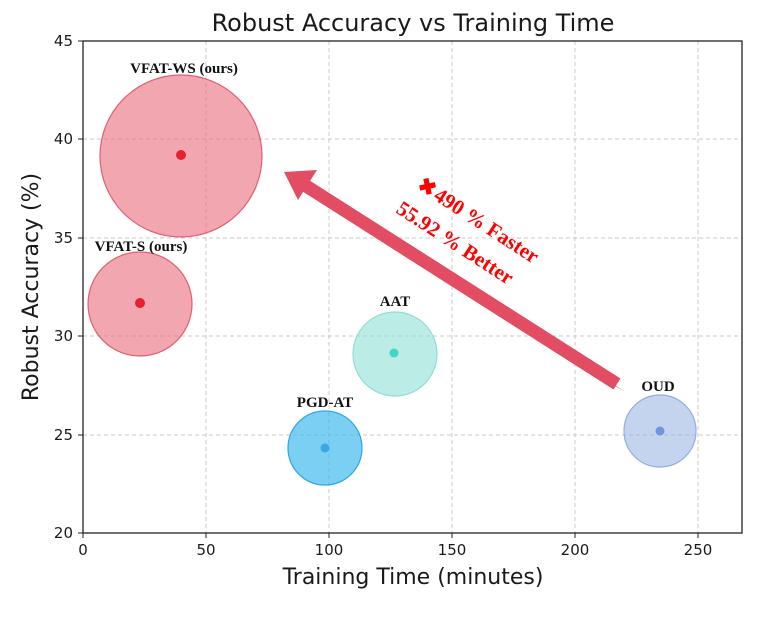 This screenshot has width=768, height=629. I want to click on svg-text: 35, so click(63, 238).